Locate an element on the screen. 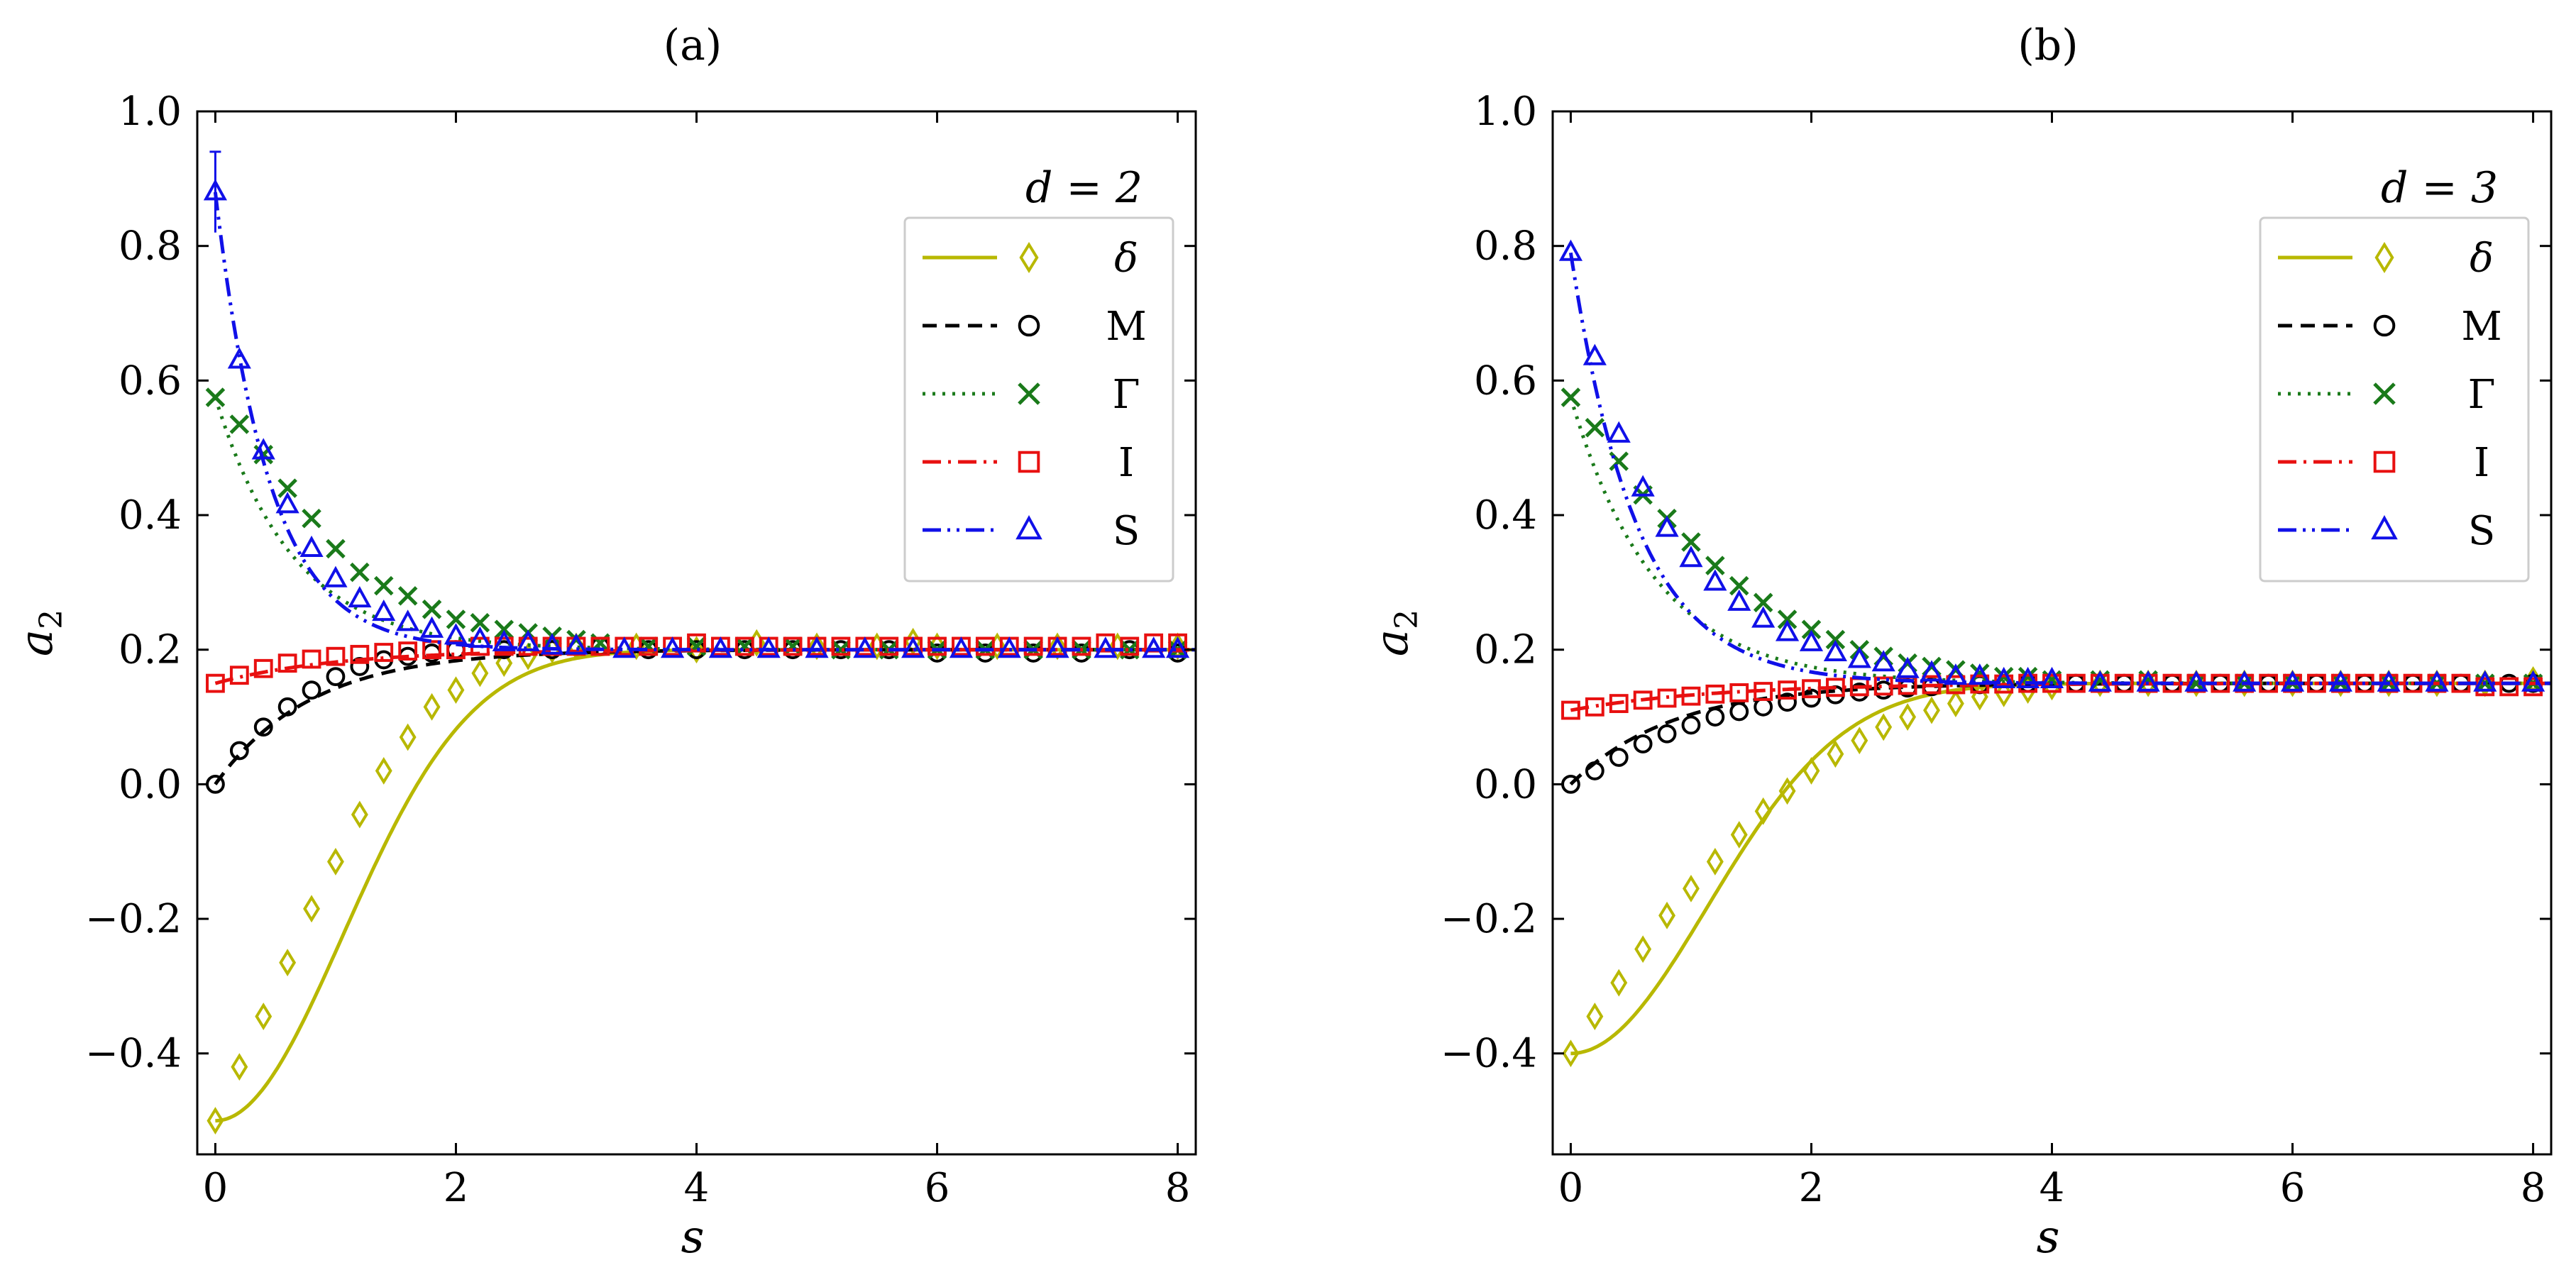 The image size is (2576, 1270). y-tick-label: −0.2 is located at coordinates (1489, 919).